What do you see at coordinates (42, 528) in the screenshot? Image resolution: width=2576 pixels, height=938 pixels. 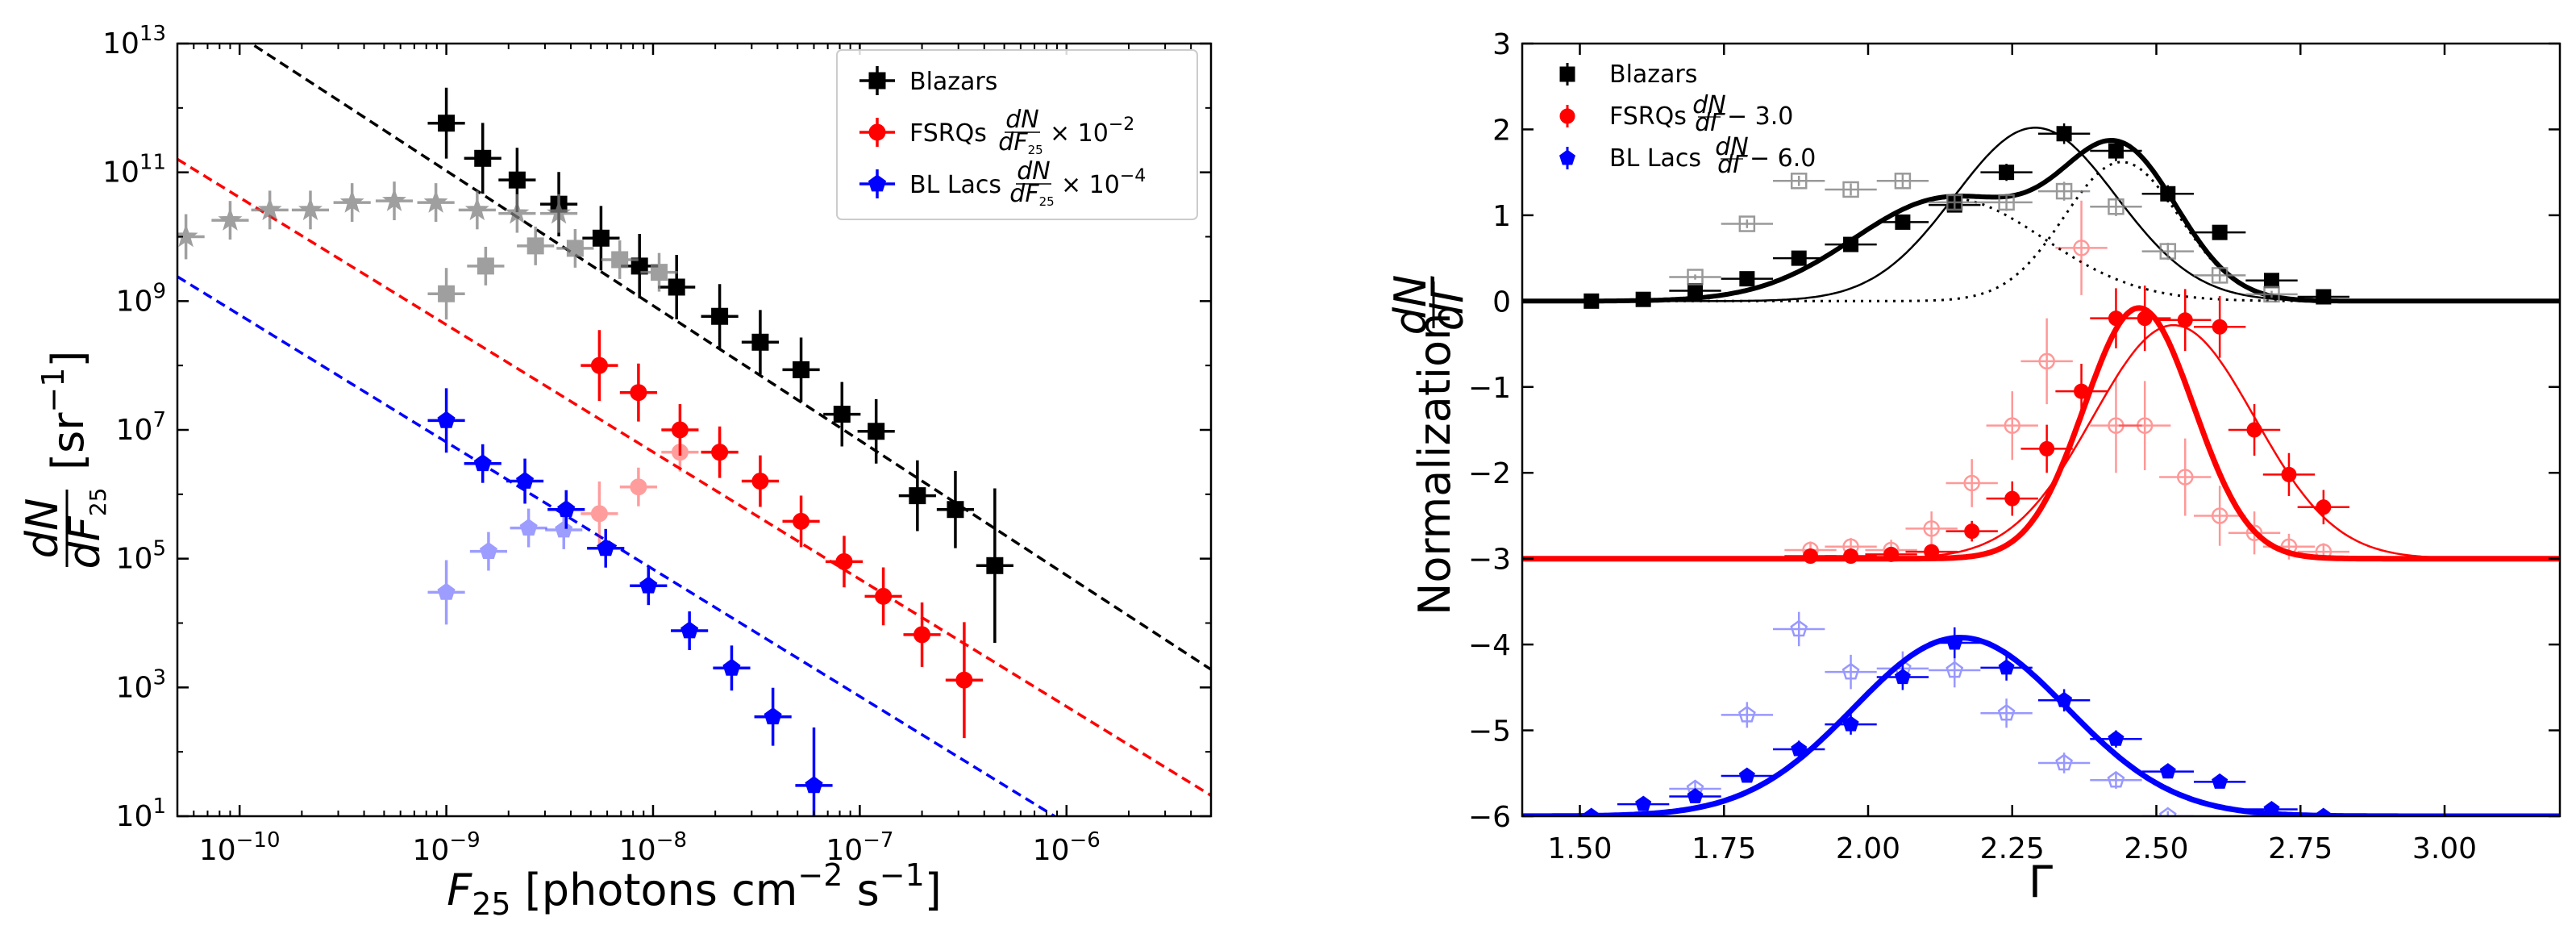 I see `left-y-frac-num: dN` at bounding box center [42, 528].